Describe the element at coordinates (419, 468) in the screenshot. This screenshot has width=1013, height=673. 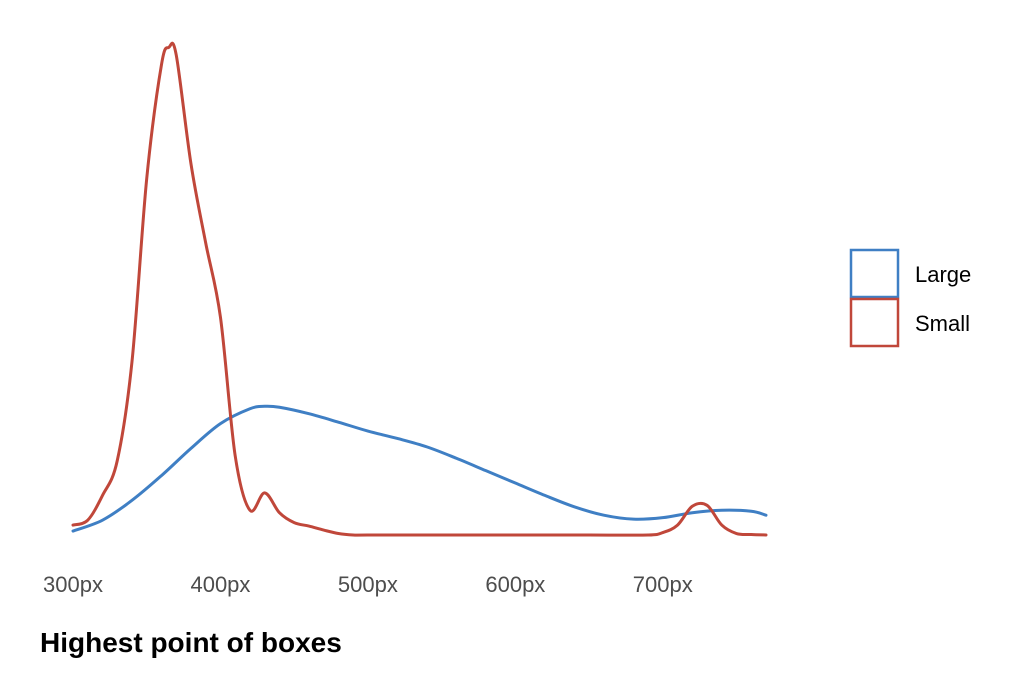
I see `series-line-large` at that location.